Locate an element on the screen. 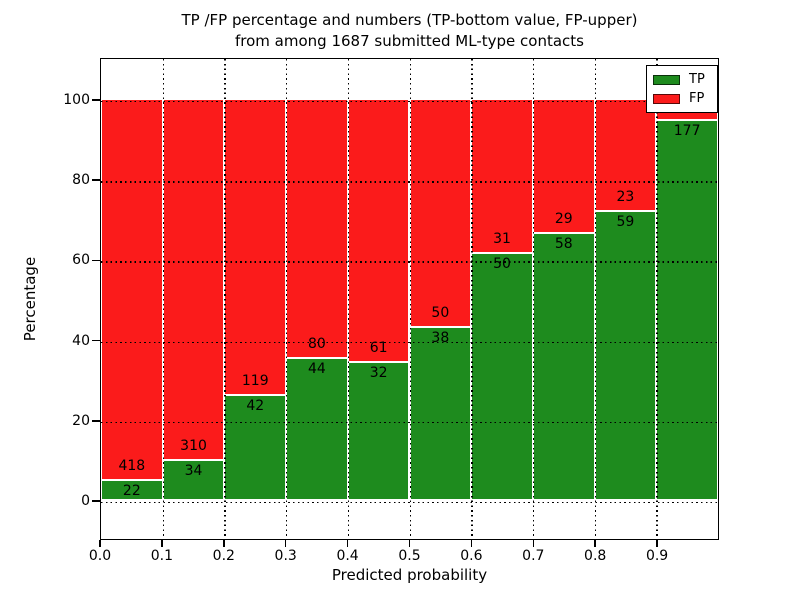  bar-value-tp-2: 42 is located at coordinates (255, 406).